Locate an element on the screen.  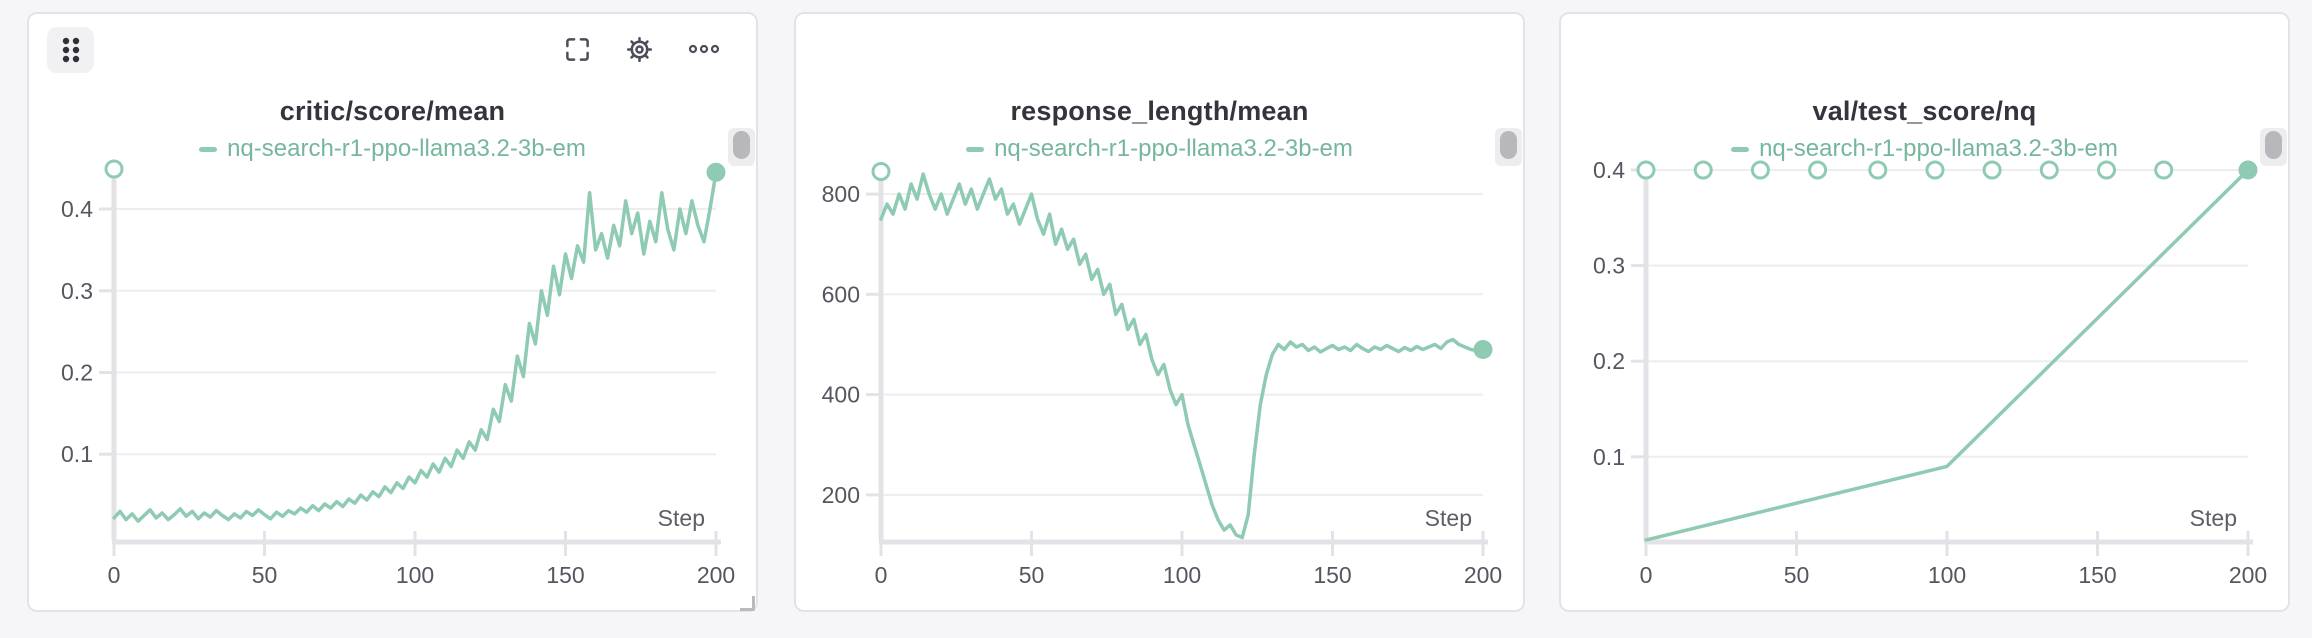
drag-handle-icon is located at coordinates (70, 50).